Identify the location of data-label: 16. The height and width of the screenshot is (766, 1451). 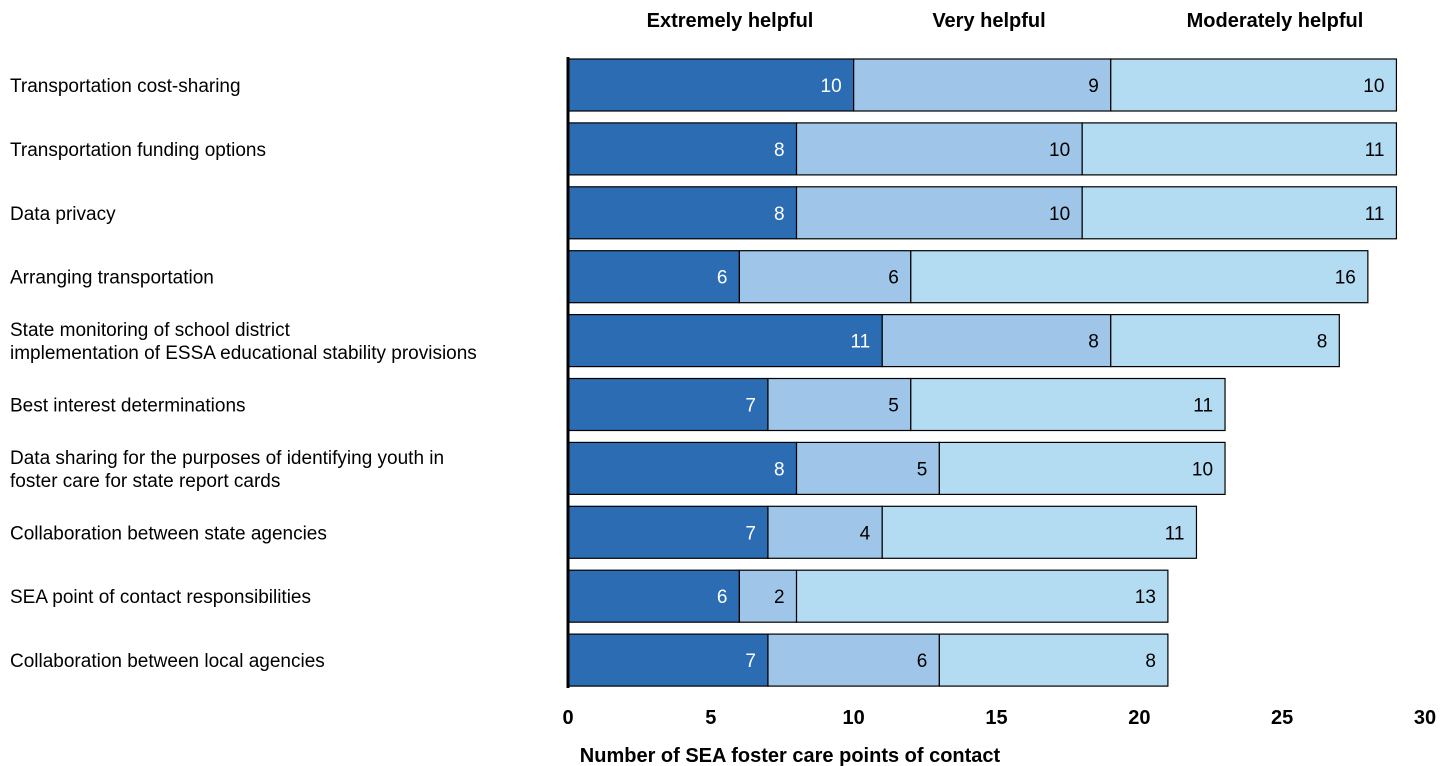
(1345, 278).